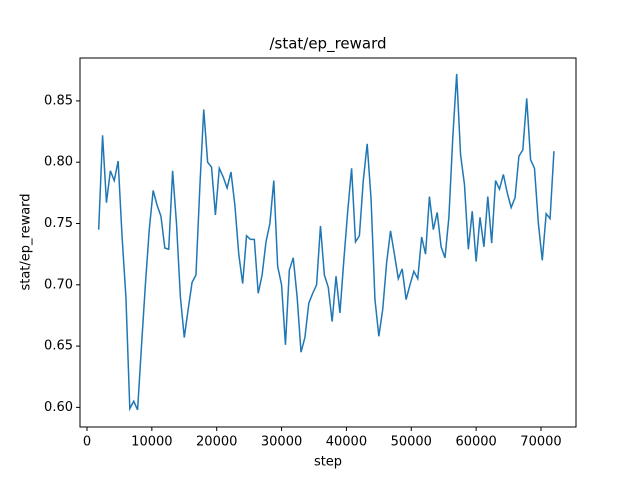 The width and height of the screenshot is (640, 484). I want to click on y-tick-label: 0.60, so click(58, 407).